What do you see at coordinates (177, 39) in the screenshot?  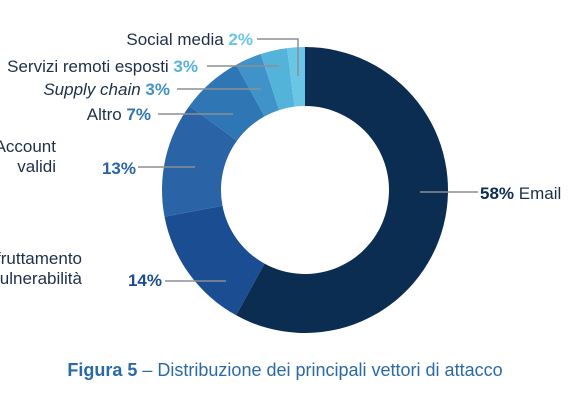 I see `slice-name-social-media: Social media` at bounding box center [177, 39].